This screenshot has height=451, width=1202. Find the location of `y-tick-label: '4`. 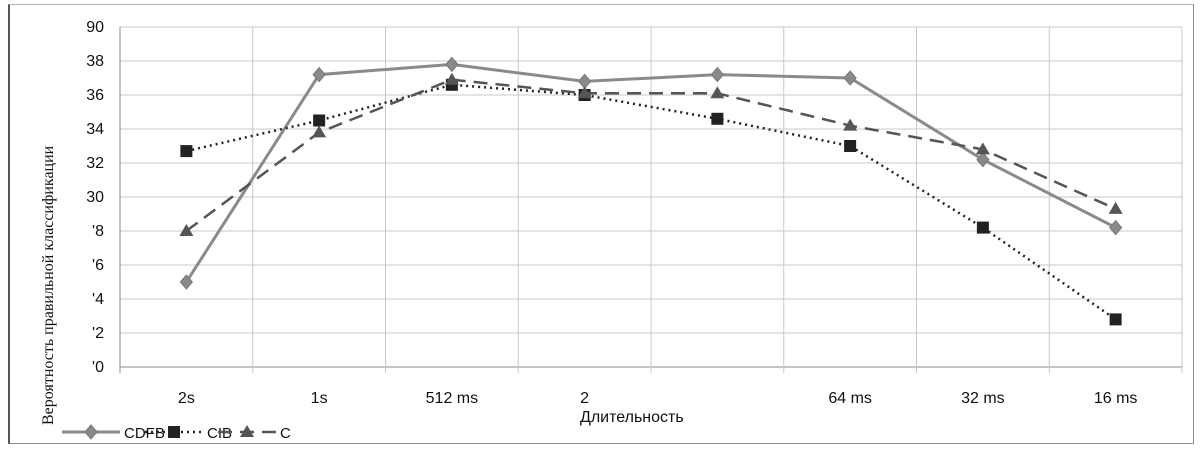

y-tick-label: '4 is located at coordinates (98, 299).